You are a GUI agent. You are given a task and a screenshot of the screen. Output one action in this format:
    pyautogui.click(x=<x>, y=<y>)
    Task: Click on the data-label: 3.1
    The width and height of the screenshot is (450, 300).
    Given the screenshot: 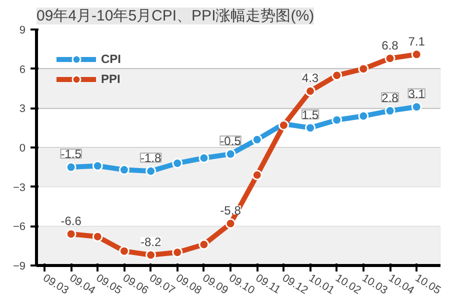 What is the action you would take?
    pyautogui.click(x=417, y=93)
    